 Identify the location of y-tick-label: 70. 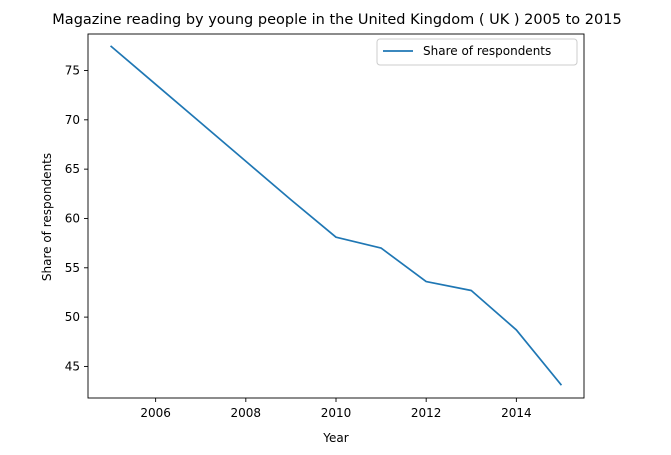
(72, 120).